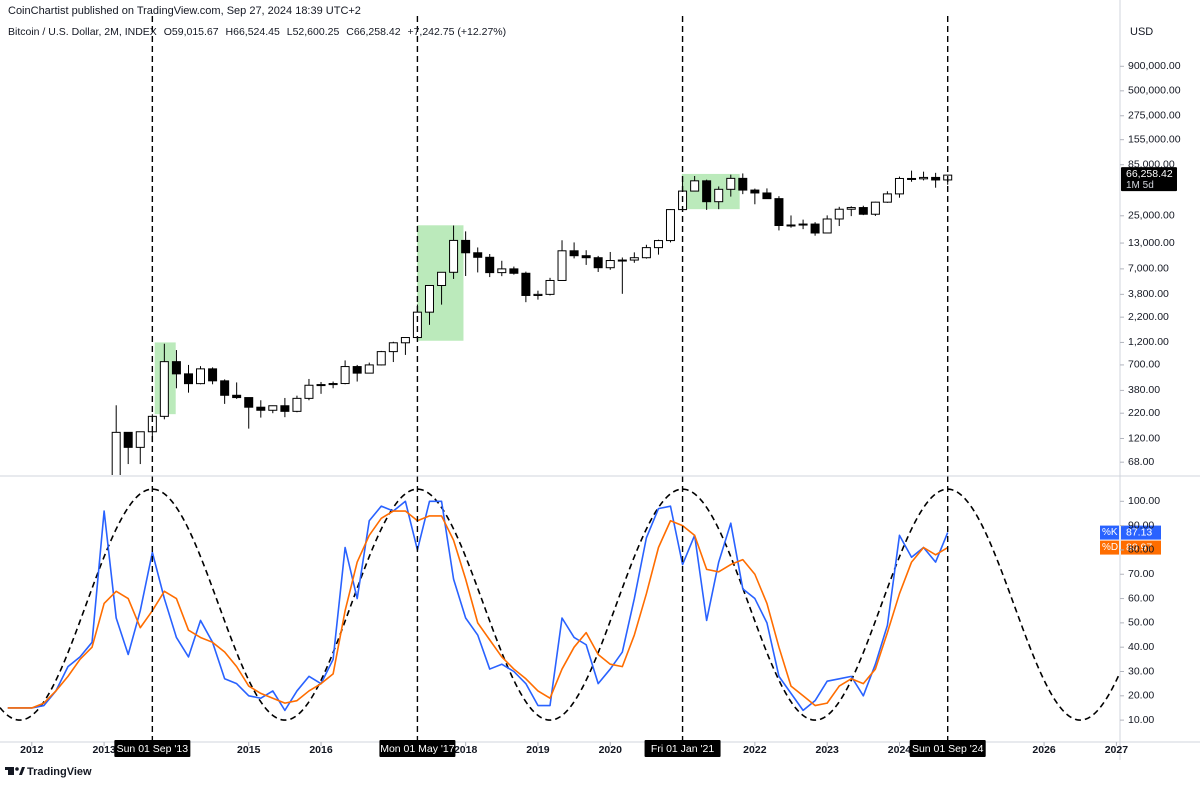  I want to click on x-tick-label: 2023, so click(827, 750).